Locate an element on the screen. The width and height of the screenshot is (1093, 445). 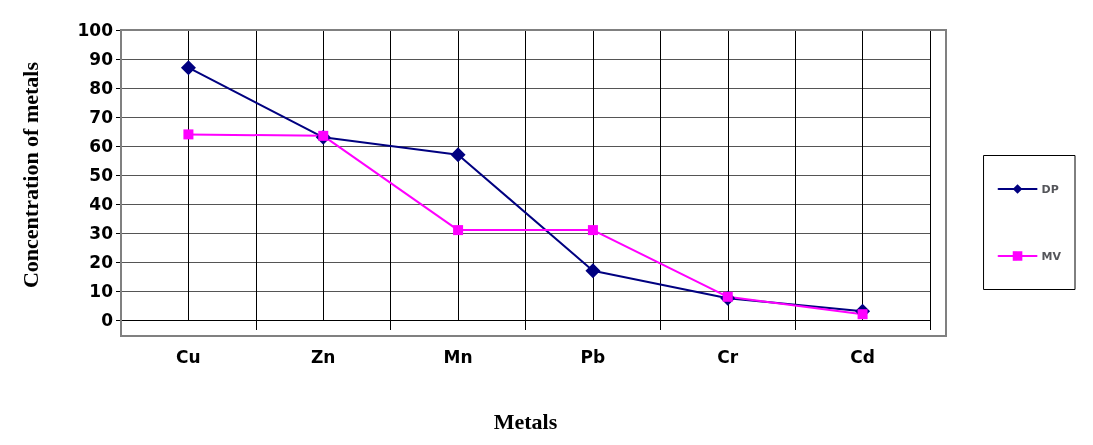
x-tick-label: Mn is located at coordinates (458, 356).